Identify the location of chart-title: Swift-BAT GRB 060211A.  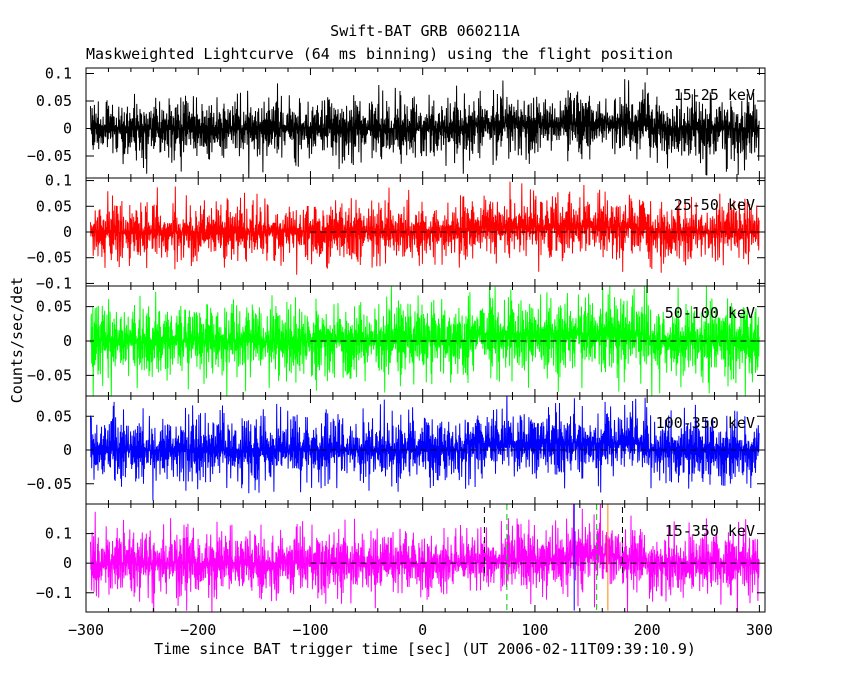
(425, 31).